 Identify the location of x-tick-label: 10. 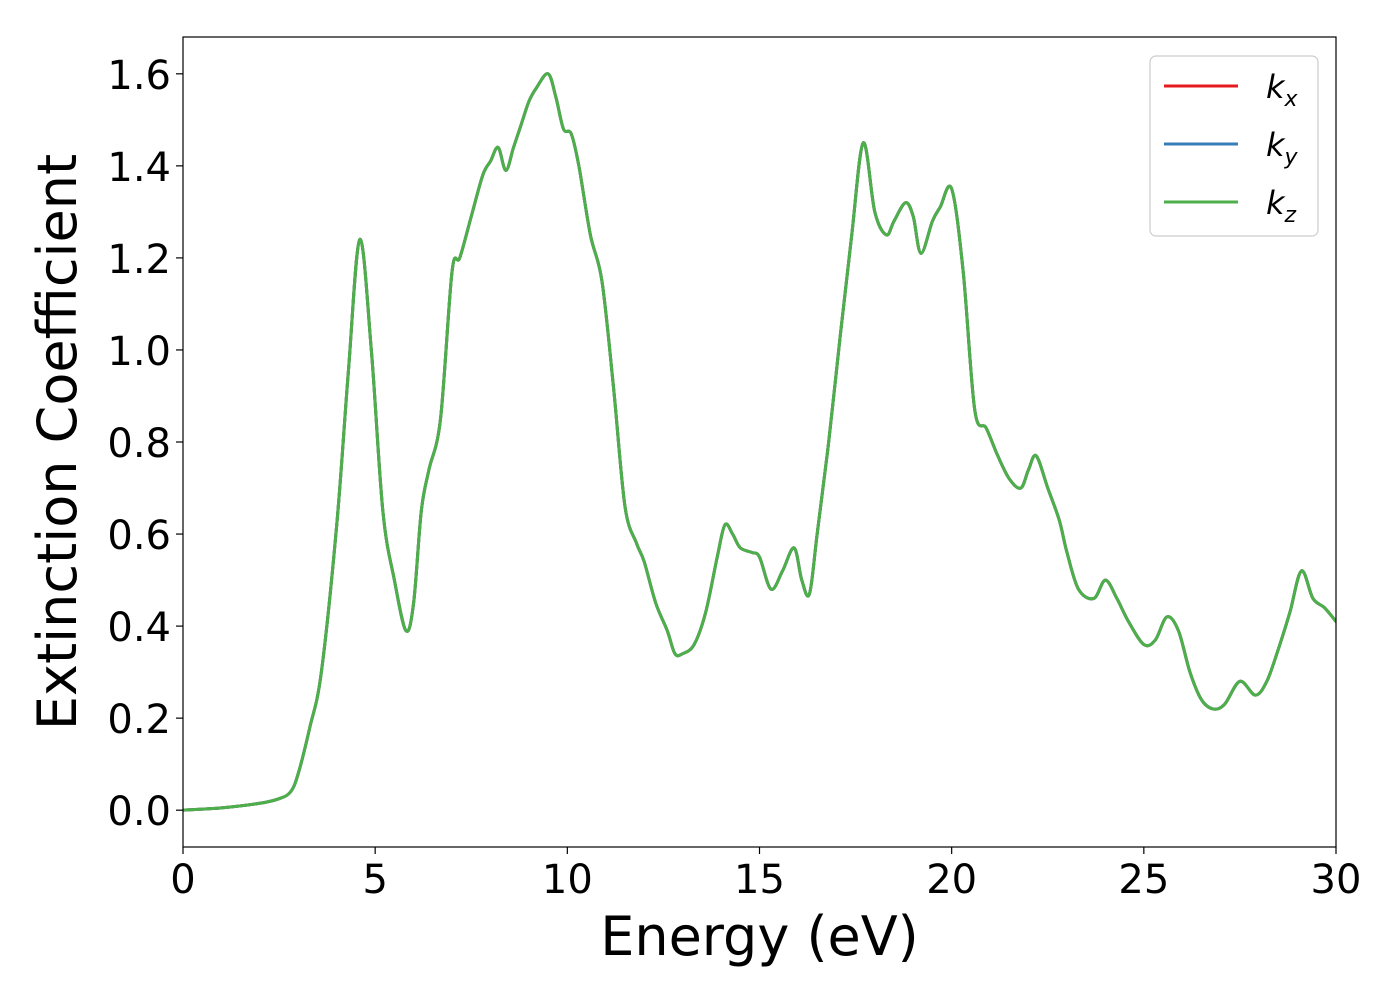
(567, 880).